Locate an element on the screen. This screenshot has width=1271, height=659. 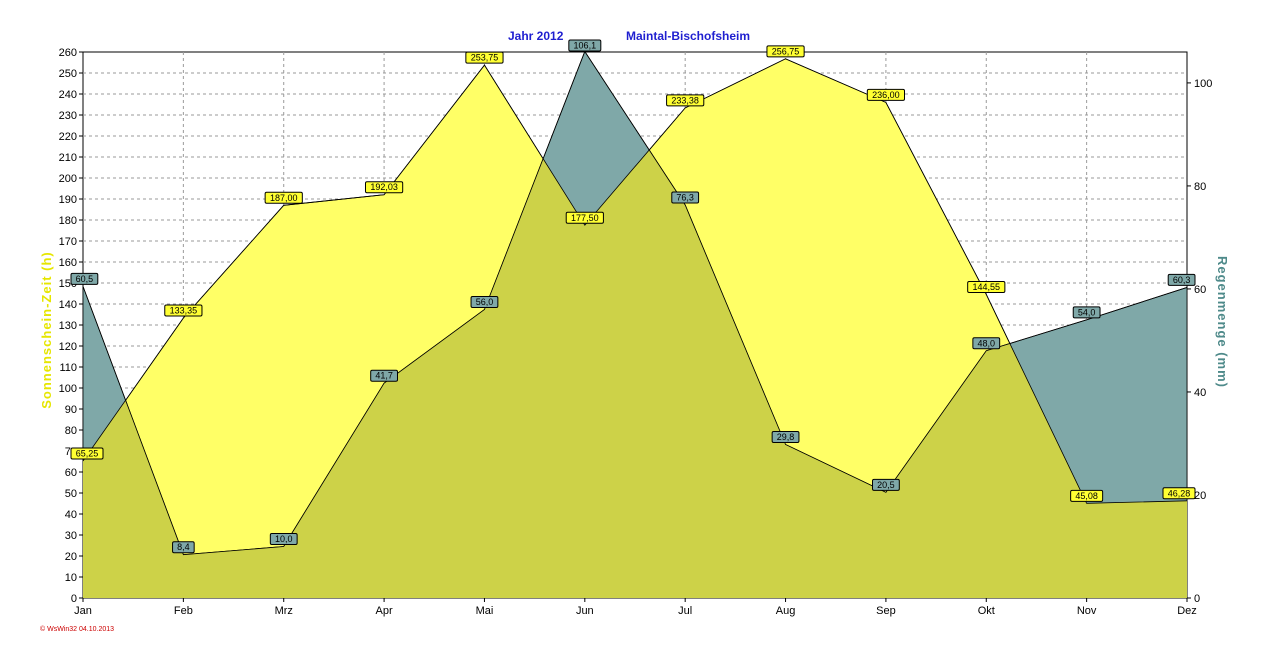
data-label-text: 65,25 is located at coordinates (87, 453).